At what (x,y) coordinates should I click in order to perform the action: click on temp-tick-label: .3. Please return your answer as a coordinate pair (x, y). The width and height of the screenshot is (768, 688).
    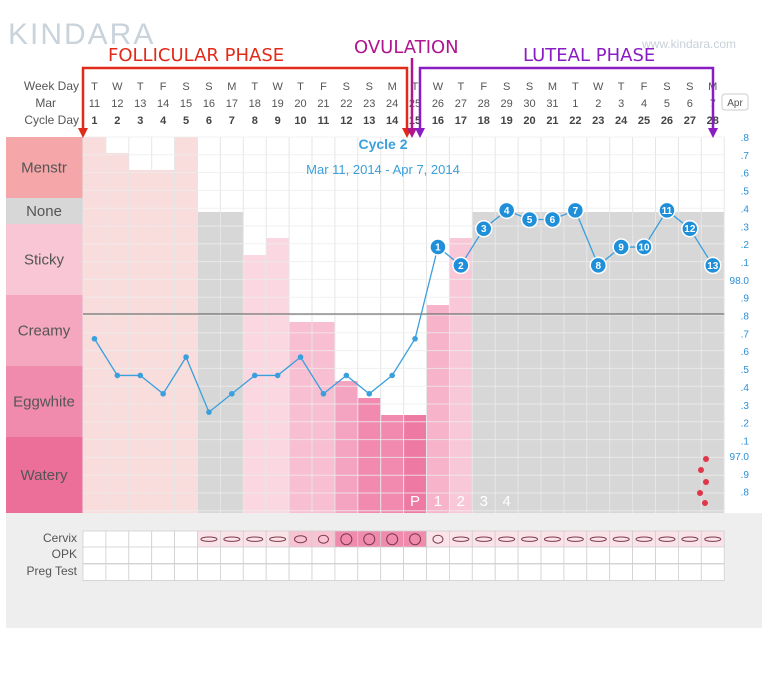
    Looking at the image, I should click on (745, 406).